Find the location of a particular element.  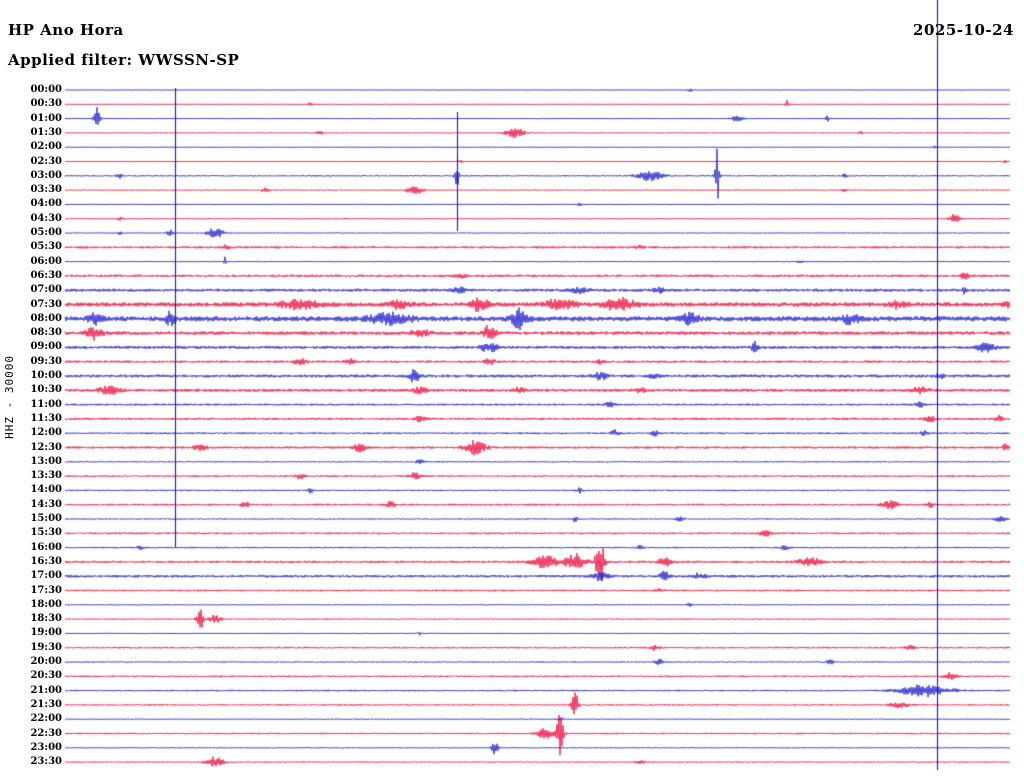

time-label: 23:30 is located at coordinates (46, 762).